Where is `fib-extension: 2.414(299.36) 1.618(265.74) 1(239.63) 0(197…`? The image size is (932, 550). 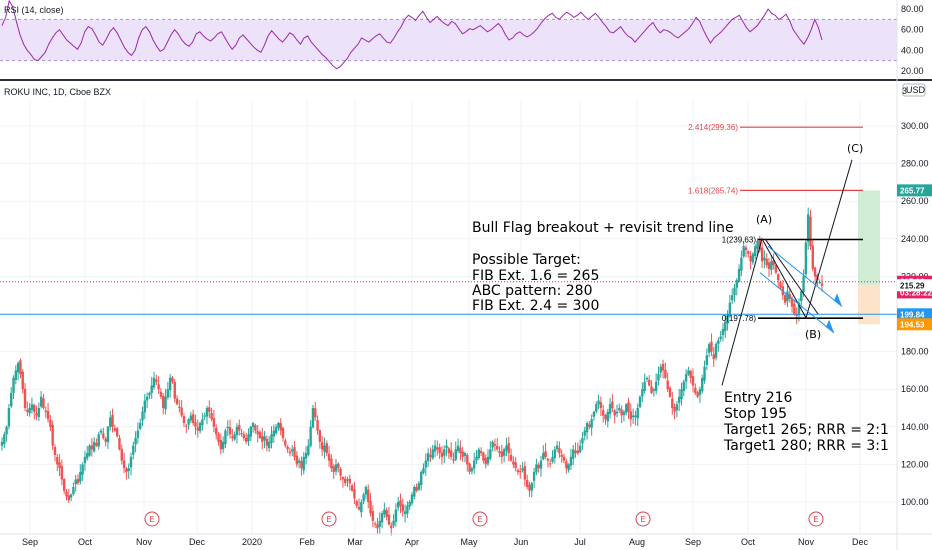
fib-extension: 2.414(299.36) 1.618(265.74) 1(239.63) 0(197… is located at coordinates (775, 223).